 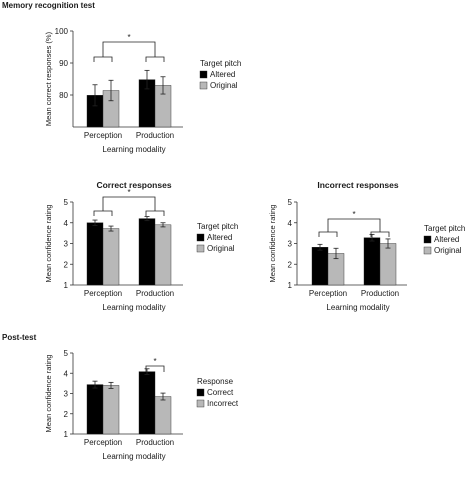 What do you see at coordinates (133, 456) in the screenshot?
I see `x-axis-label-posttest: Learning modality` at bounding box center [133, 456].